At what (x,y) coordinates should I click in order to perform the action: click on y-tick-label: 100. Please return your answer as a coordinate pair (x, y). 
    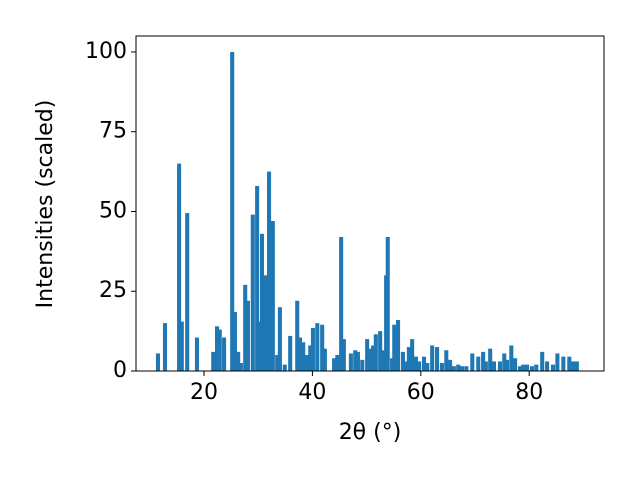
    Looking at the image, I should click on (106, 51).